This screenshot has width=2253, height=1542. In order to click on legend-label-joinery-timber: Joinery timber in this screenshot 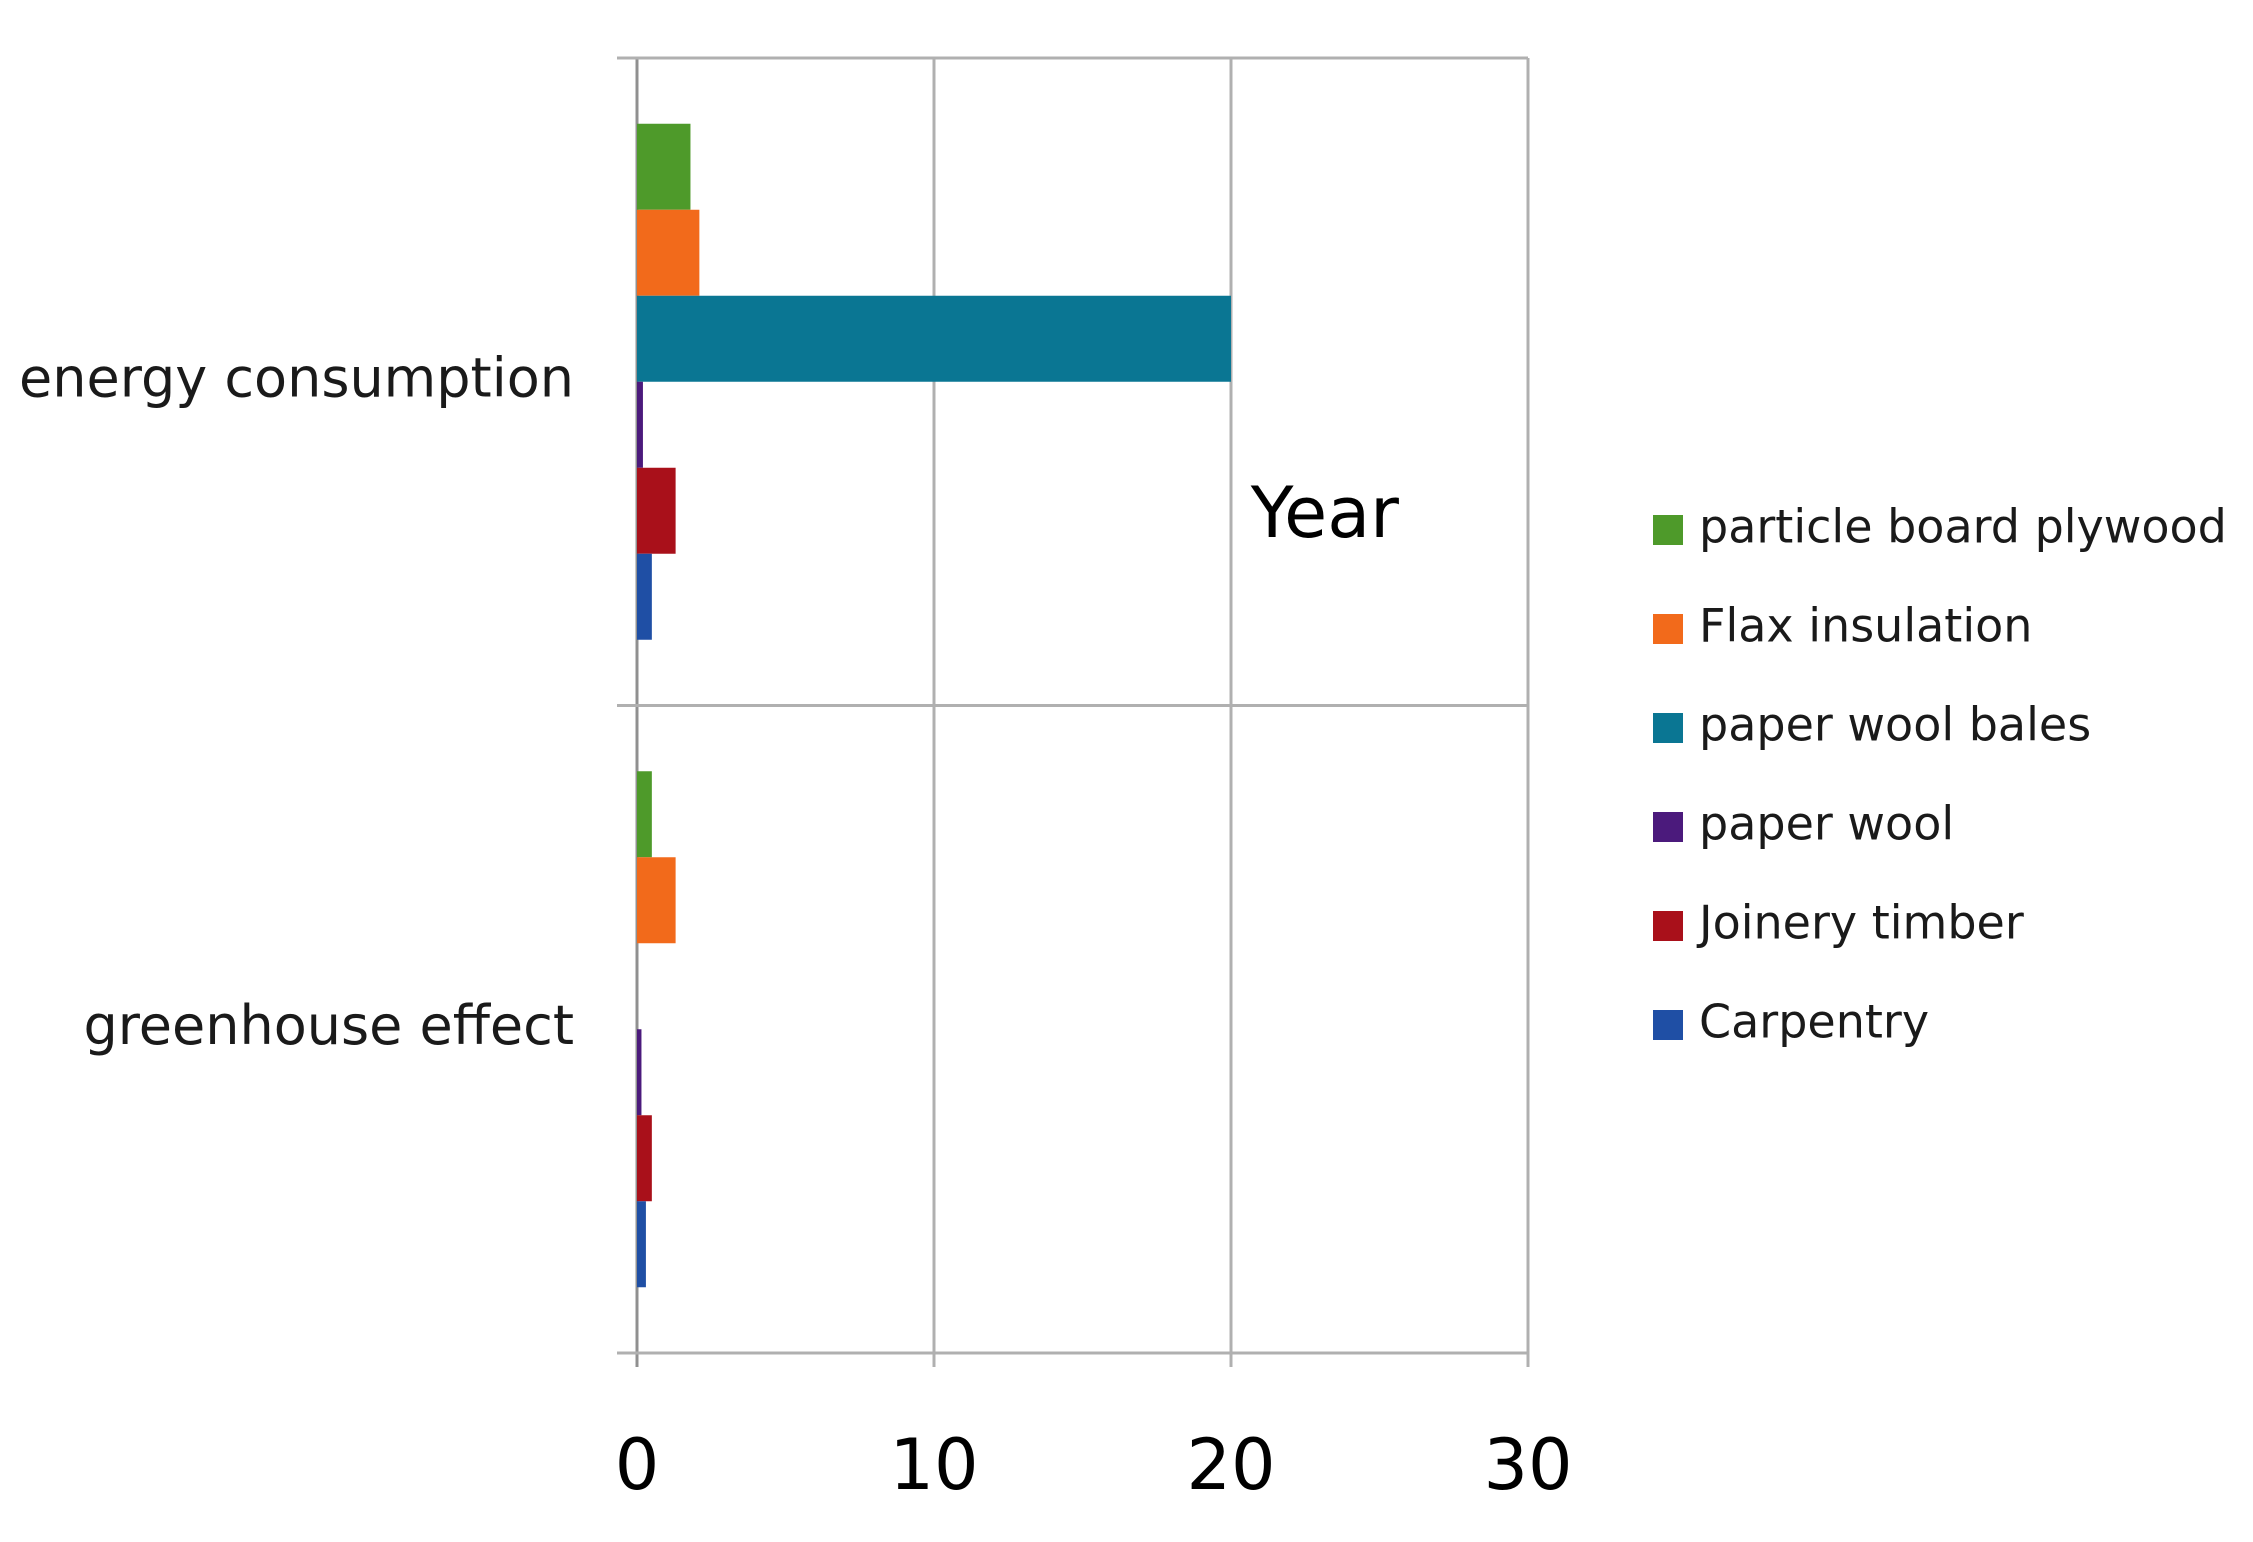, I will do `click(1860, 923)`.